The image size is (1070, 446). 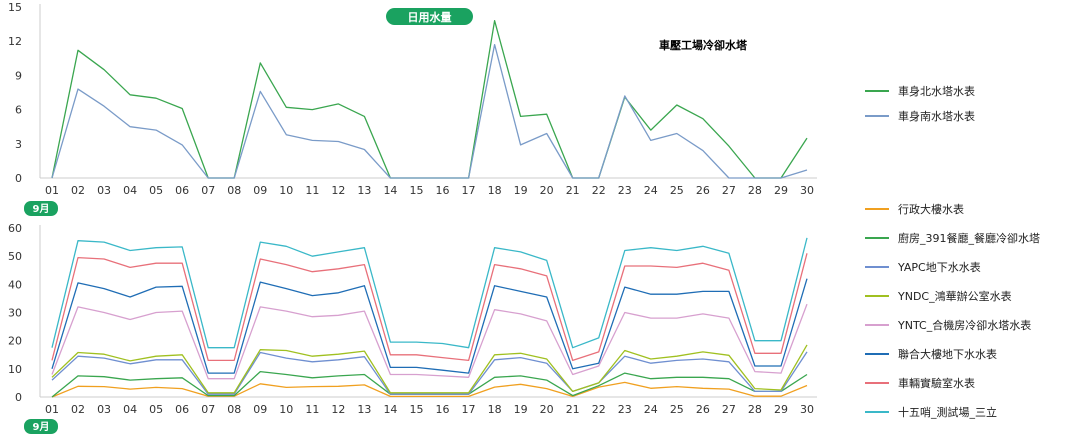 What do you see at coordinates (15, 313) in the screenshot?
I see `y-tick-label: 30` at bounding box center [15, 313].